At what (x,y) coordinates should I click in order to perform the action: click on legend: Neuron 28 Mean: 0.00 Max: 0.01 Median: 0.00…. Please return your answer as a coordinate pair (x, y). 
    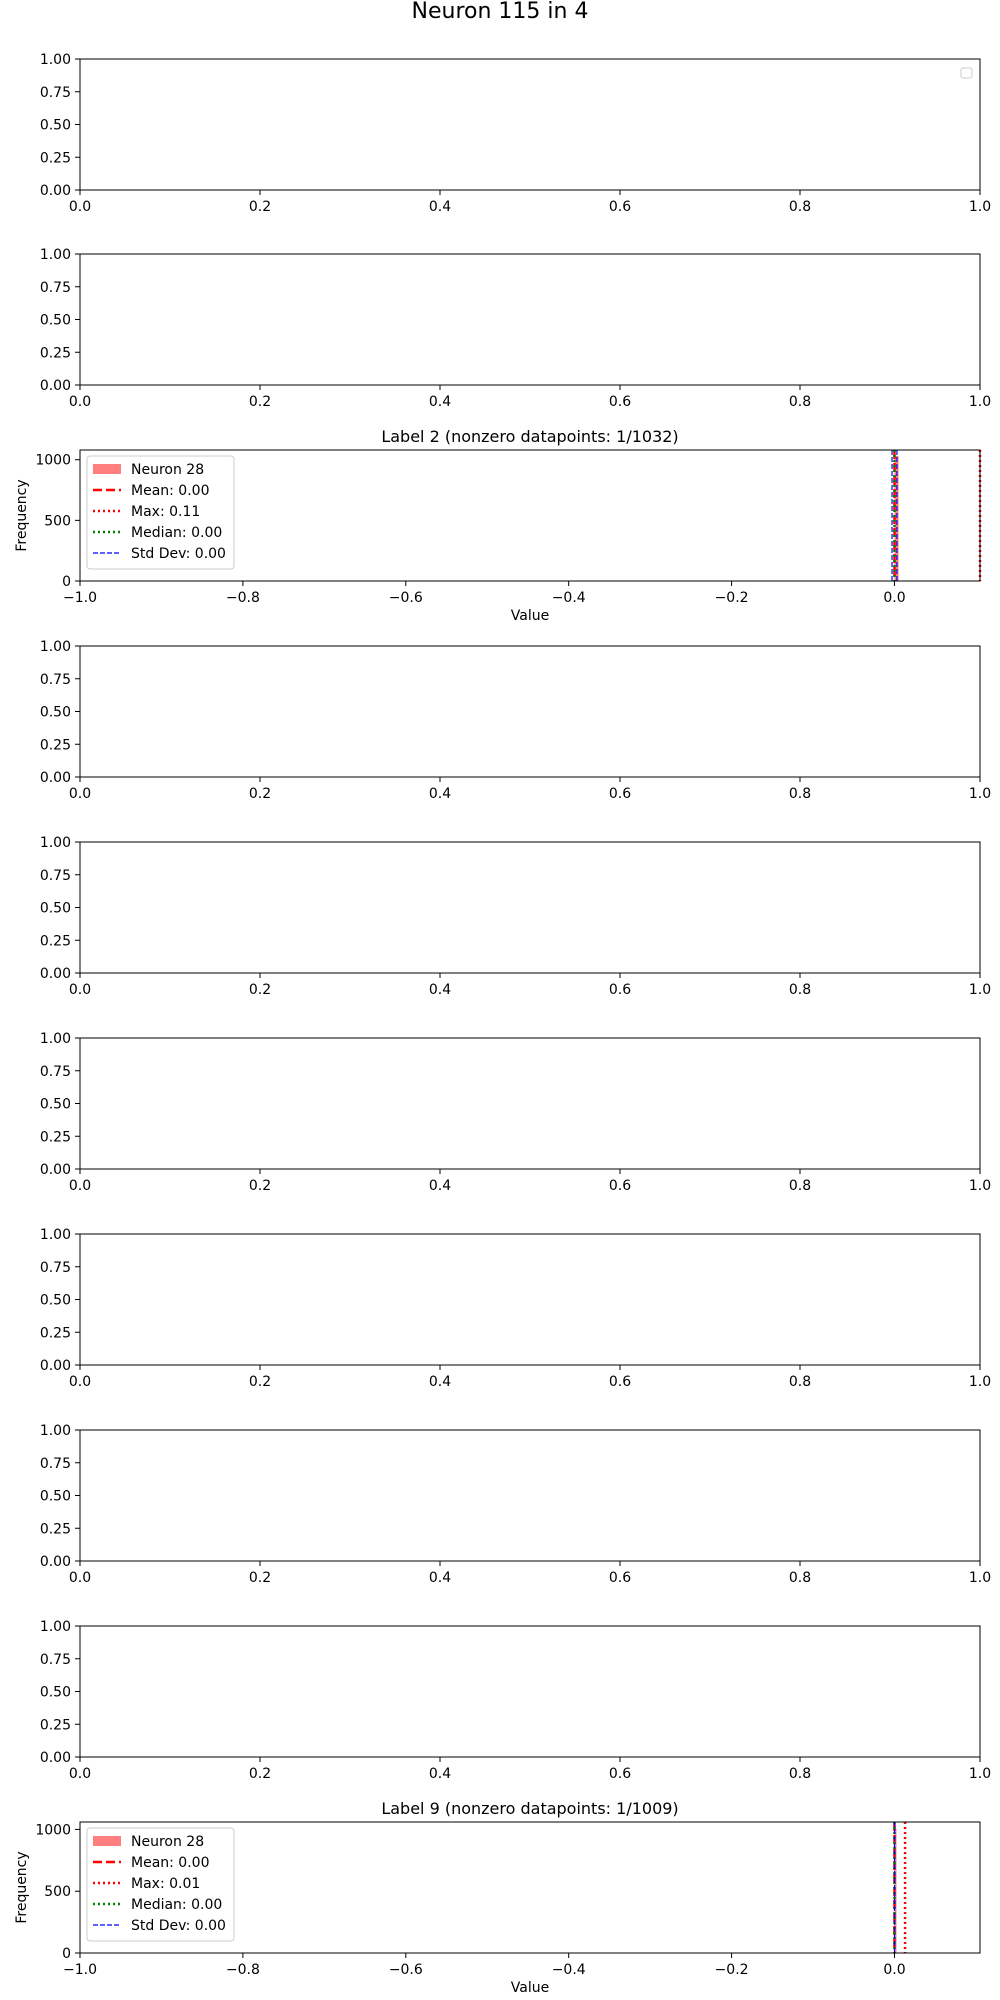
    Looking at the image, I should click on (160, 1884).